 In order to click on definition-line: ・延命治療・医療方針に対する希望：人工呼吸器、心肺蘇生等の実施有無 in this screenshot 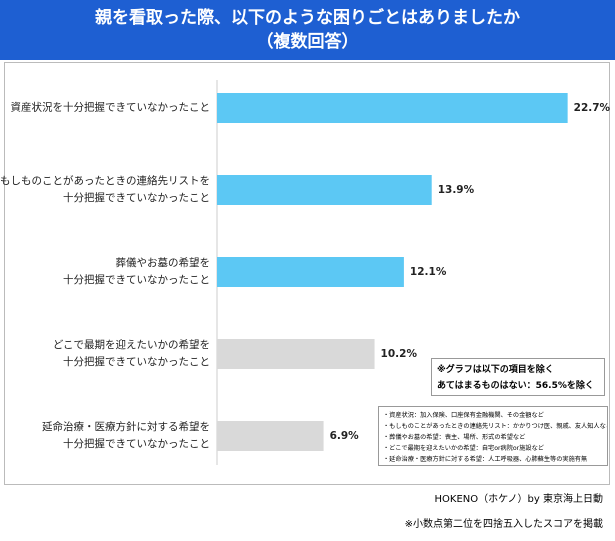, I will do `click(485, 459)`.